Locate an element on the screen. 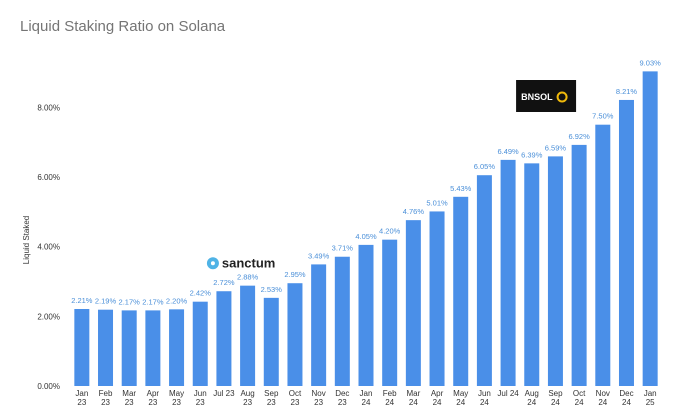  x-tick-label: Jul 24 is located at coordinates (508, 393).